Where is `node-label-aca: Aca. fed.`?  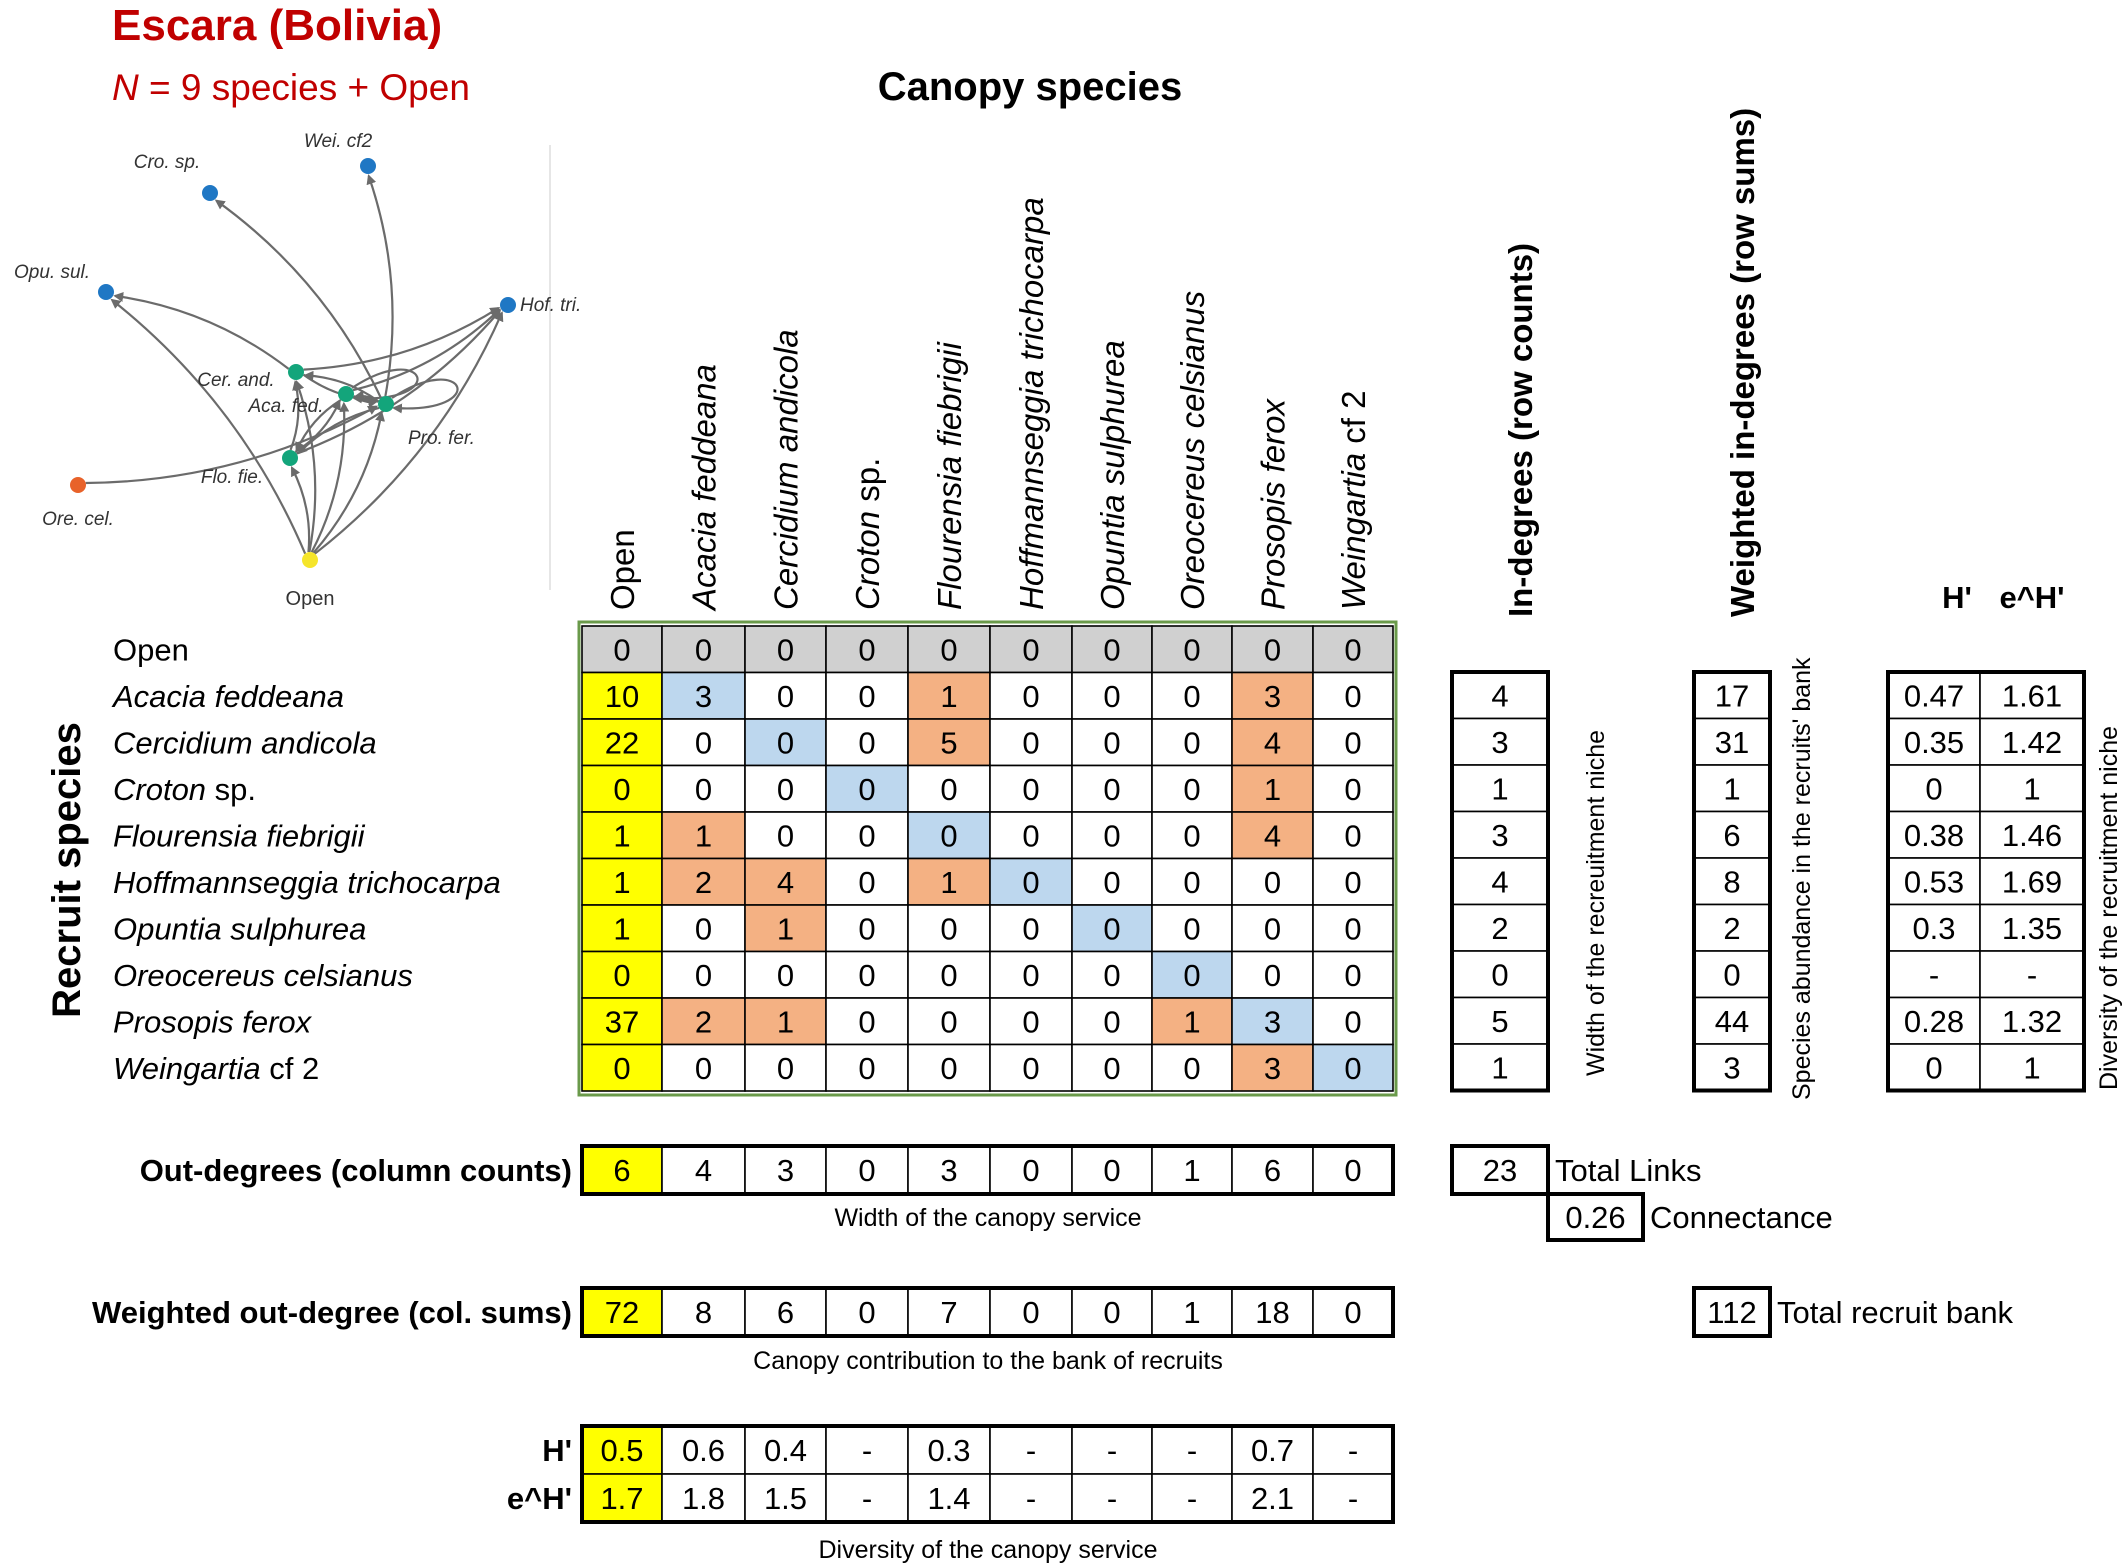
node-label-aca: Aca. fed. is located at coordinates (286, 406).